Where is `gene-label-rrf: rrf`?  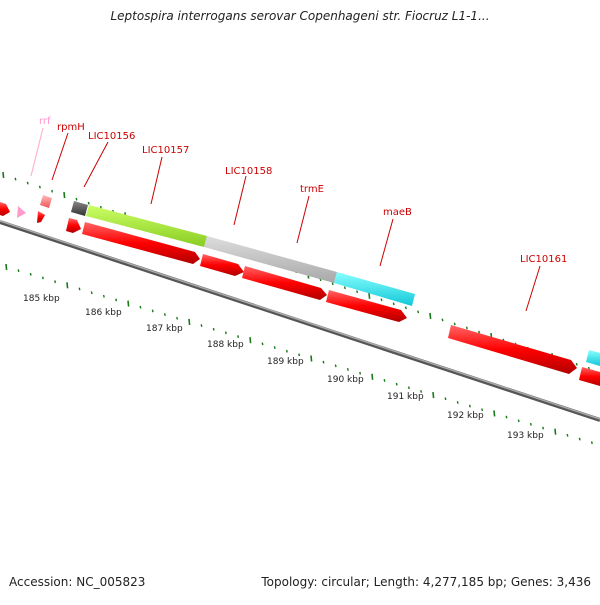 gene-label-rrf: rrf is located at coordinates (45, 121).